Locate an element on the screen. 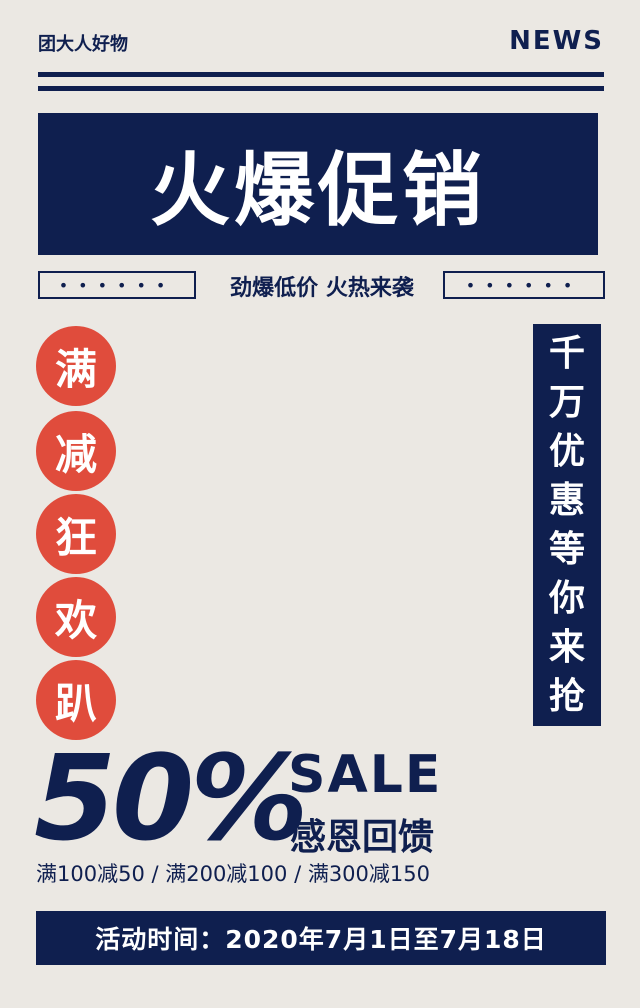 The height and width of the screenshot is (1008, 640). vertical-char: 等 is located at coordinates (566, 549).